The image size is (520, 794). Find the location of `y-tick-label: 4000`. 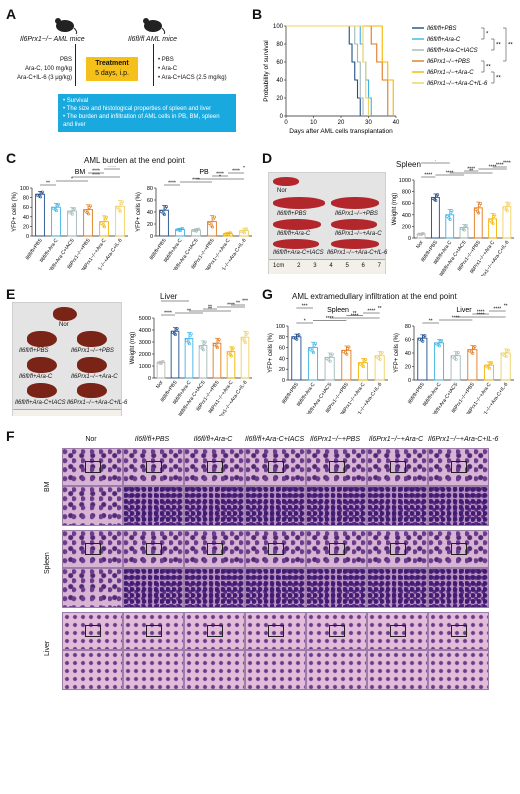

y-tick-label: 4000 is located at coordinates (145, 331).